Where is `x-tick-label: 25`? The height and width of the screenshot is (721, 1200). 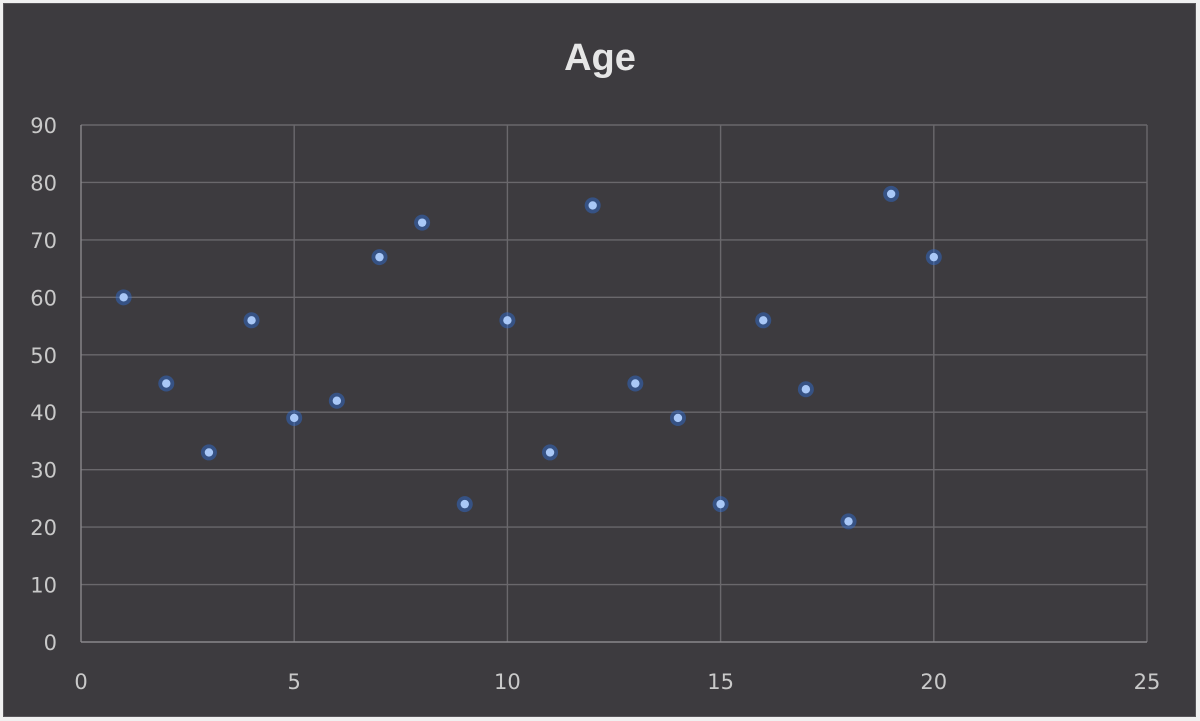 x-tick-label: 25 is located at coordinates (1147, 682).